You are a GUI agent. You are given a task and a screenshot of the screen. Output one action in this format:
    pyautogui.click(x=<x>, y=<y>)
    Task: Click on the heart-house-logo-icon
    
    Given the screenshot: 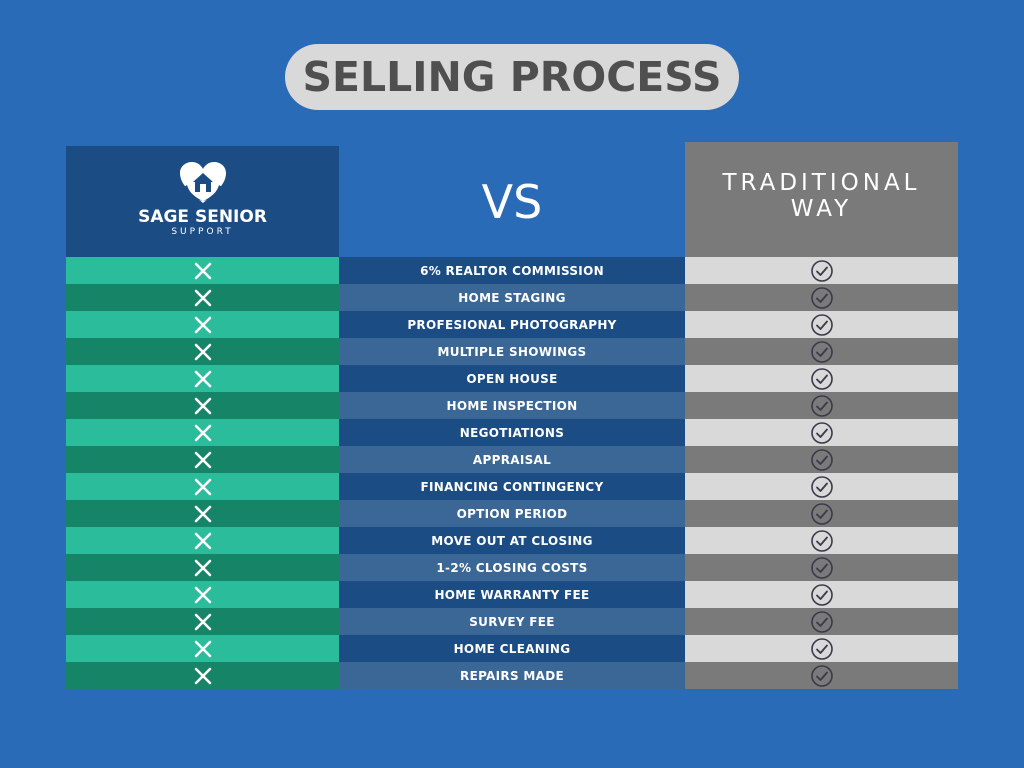 What is the action you would take?
    pyautogui.click(x=202, y=182)
    